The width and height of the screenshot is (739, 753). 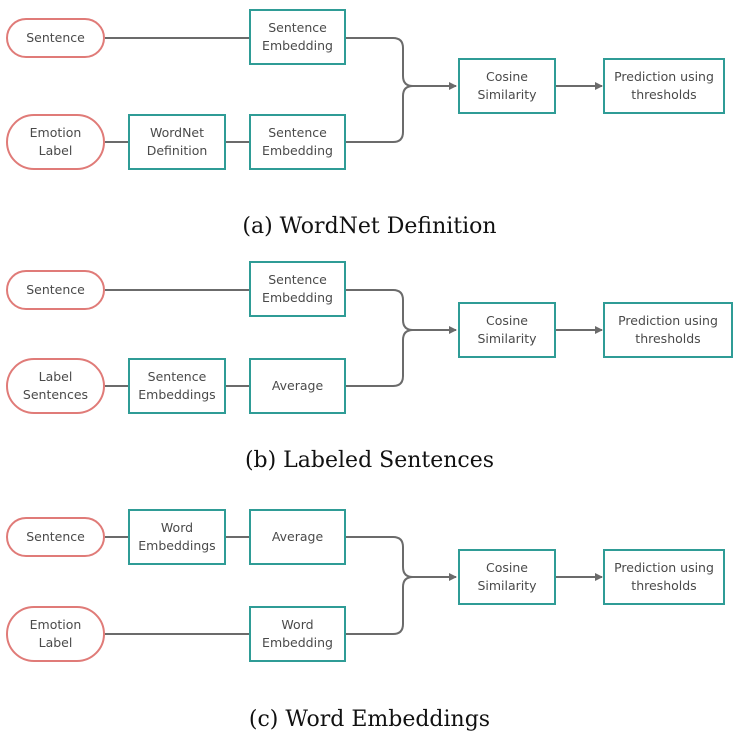 What do you see at coordinates (177, 142) in the screenshot?
I see `wordnet-definition-box: WordNet Definition` at bounding box center [177, 142].